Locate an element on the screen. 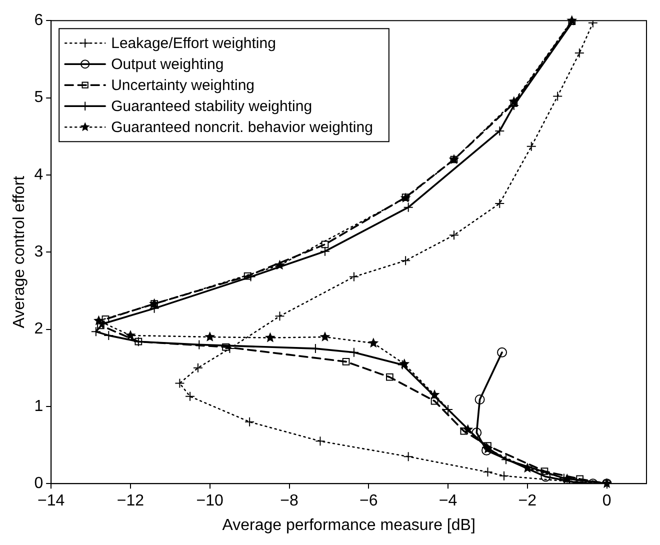 The width and height of the screenshot is (660, 545). x-axis-title: Average performance measure [dB] is located at coordinates (349, 525).